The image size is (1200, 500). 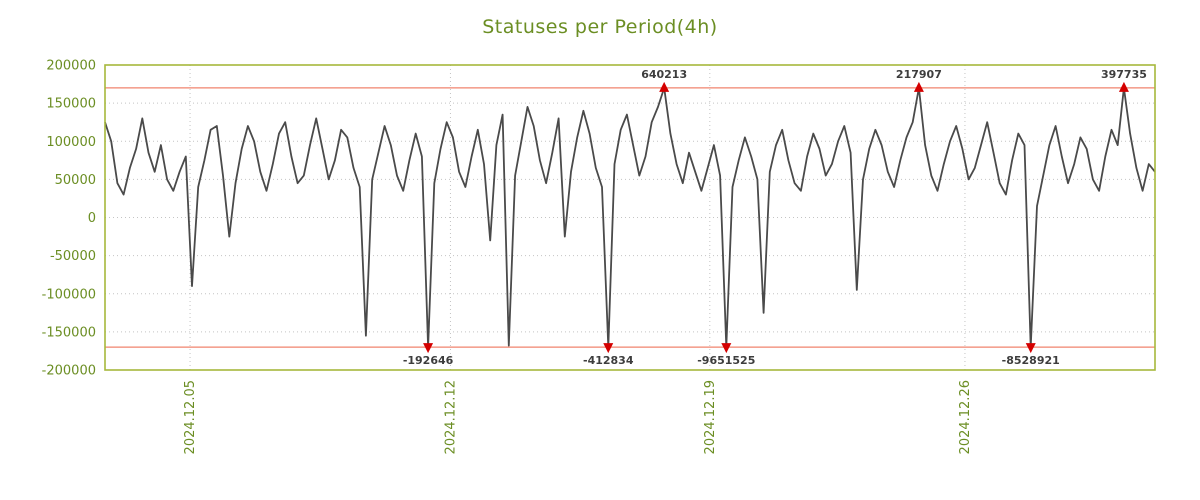 I want to click on peak-marker-label: 397735, so click(x=1124, y=74).